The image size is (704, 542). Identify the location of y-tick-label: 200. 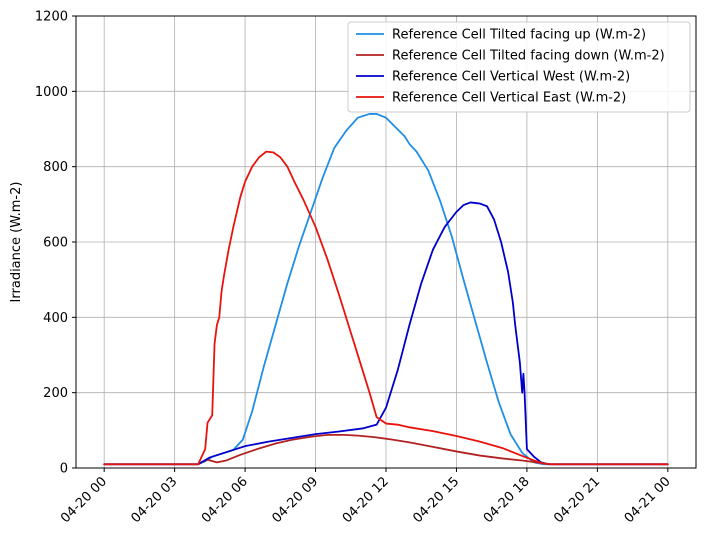
(55, 393).